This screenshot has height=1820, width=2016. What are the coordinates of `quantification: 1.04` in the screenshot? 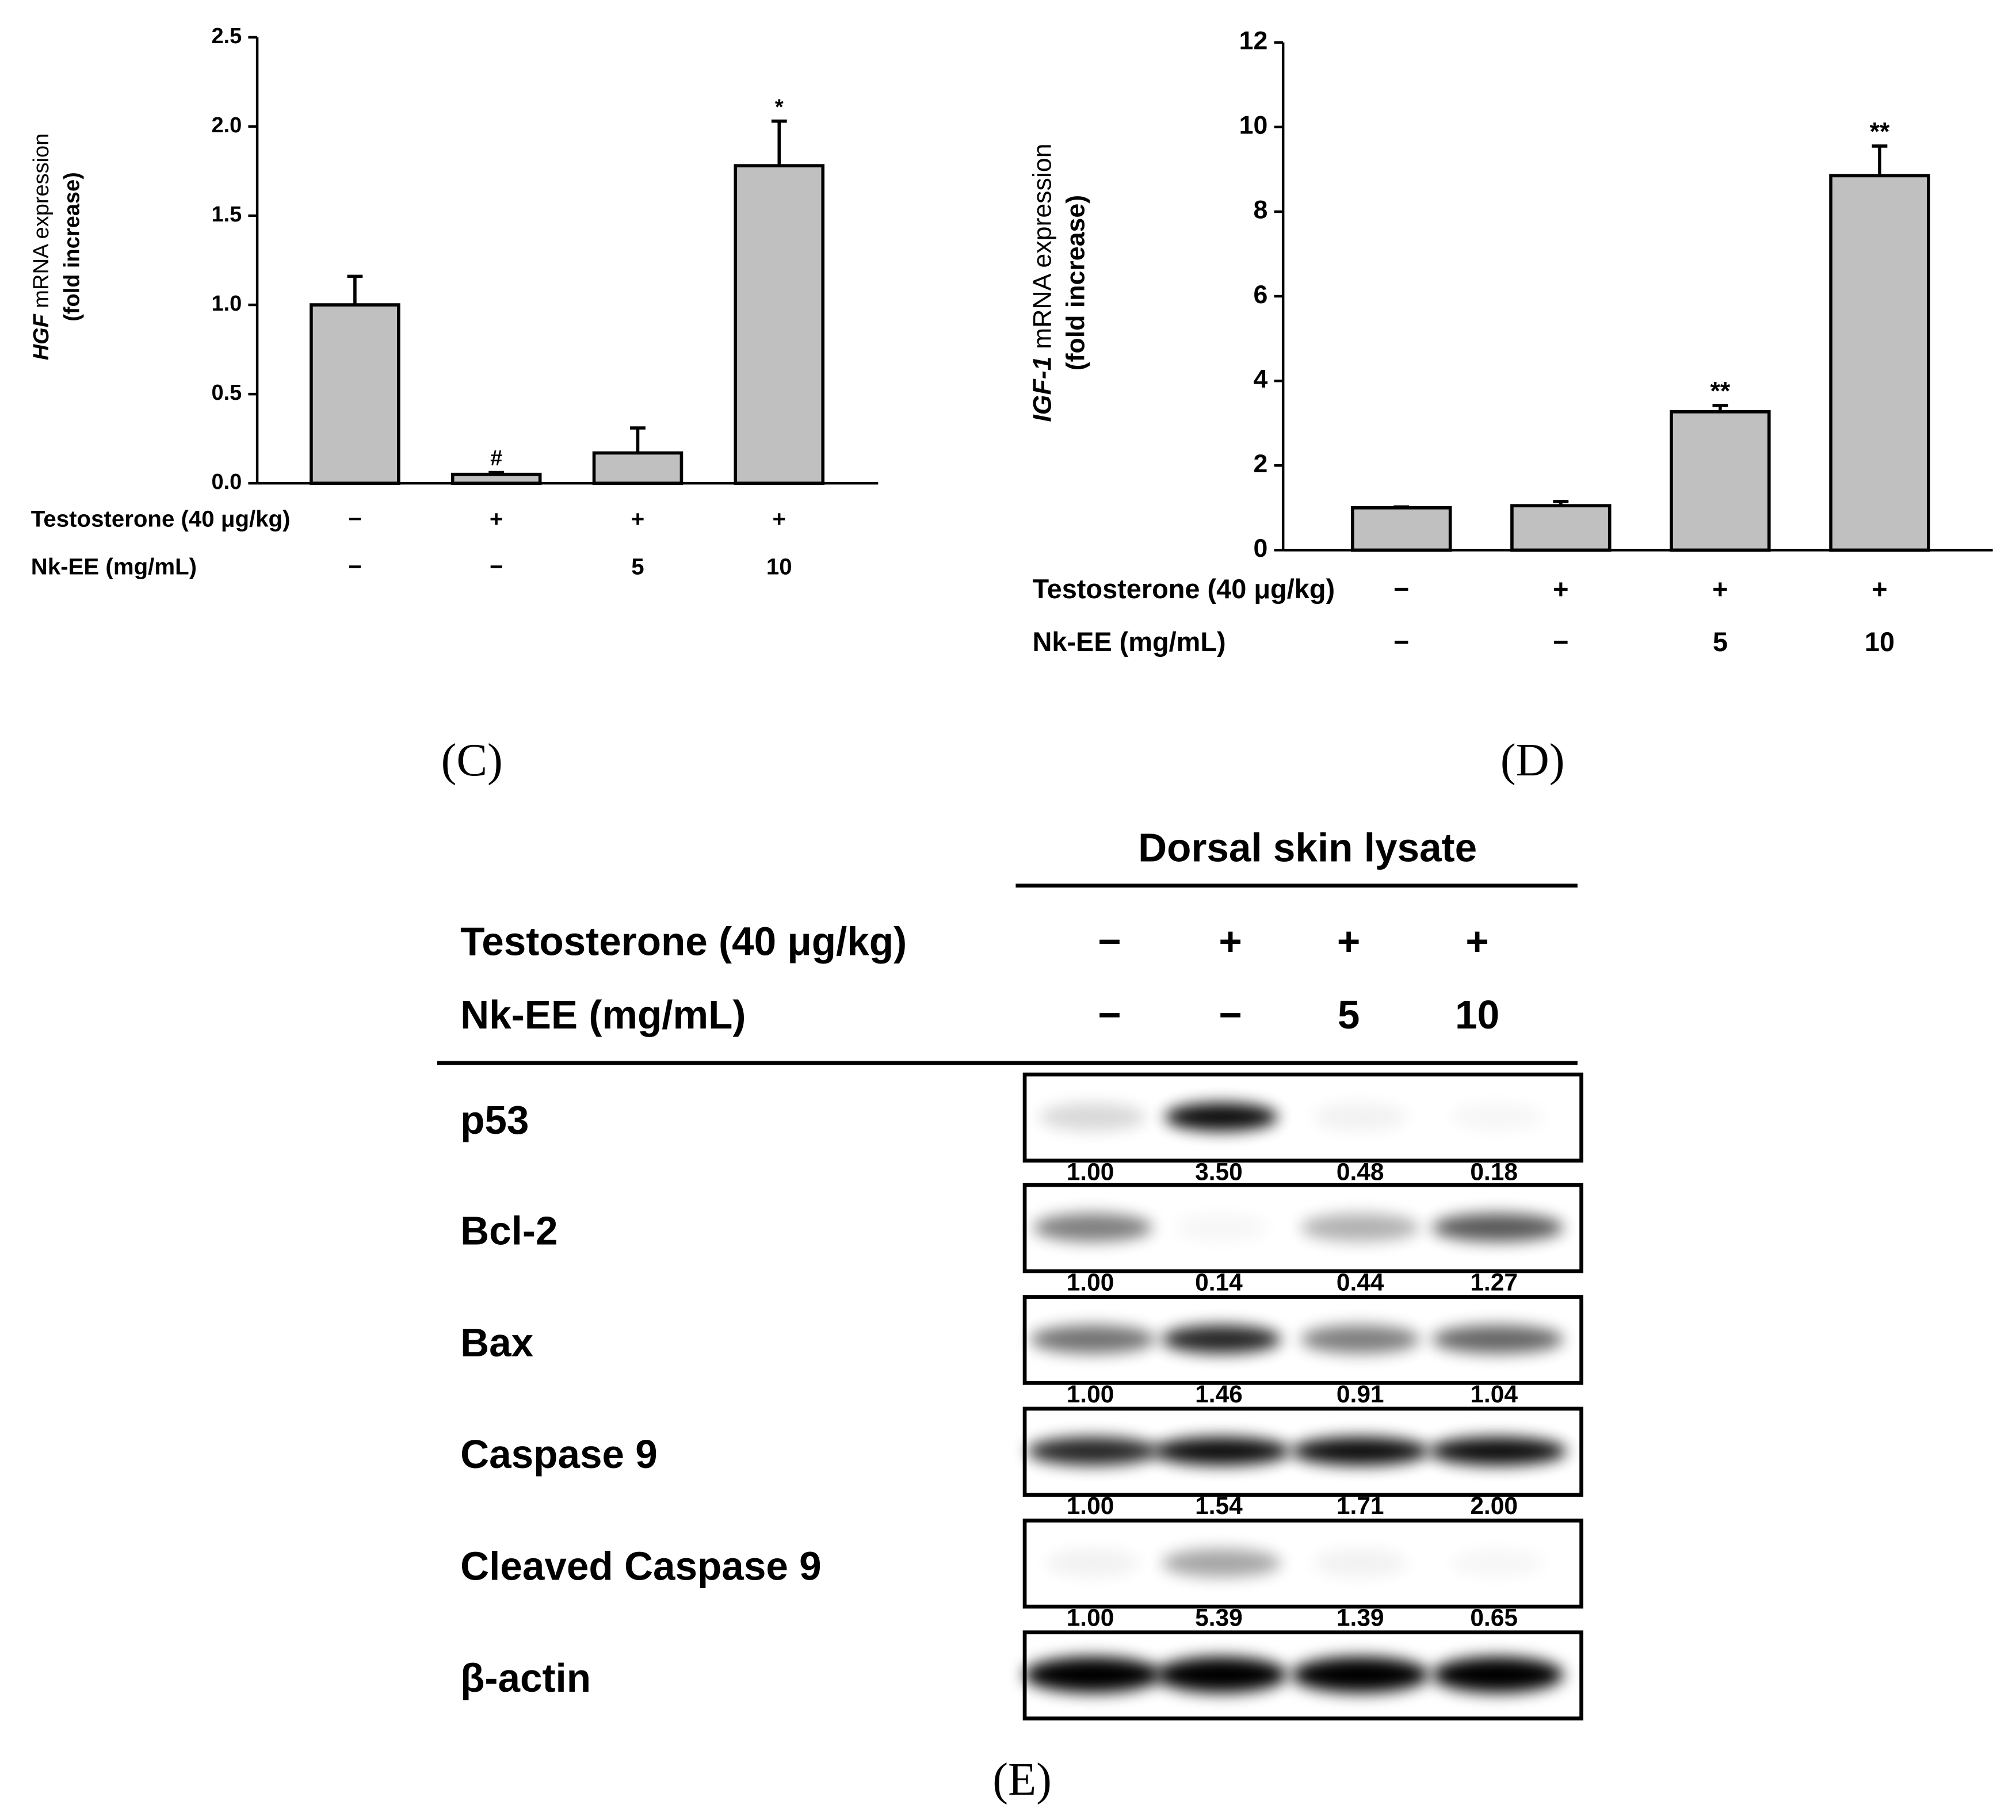 It's located at (1494, 1394).